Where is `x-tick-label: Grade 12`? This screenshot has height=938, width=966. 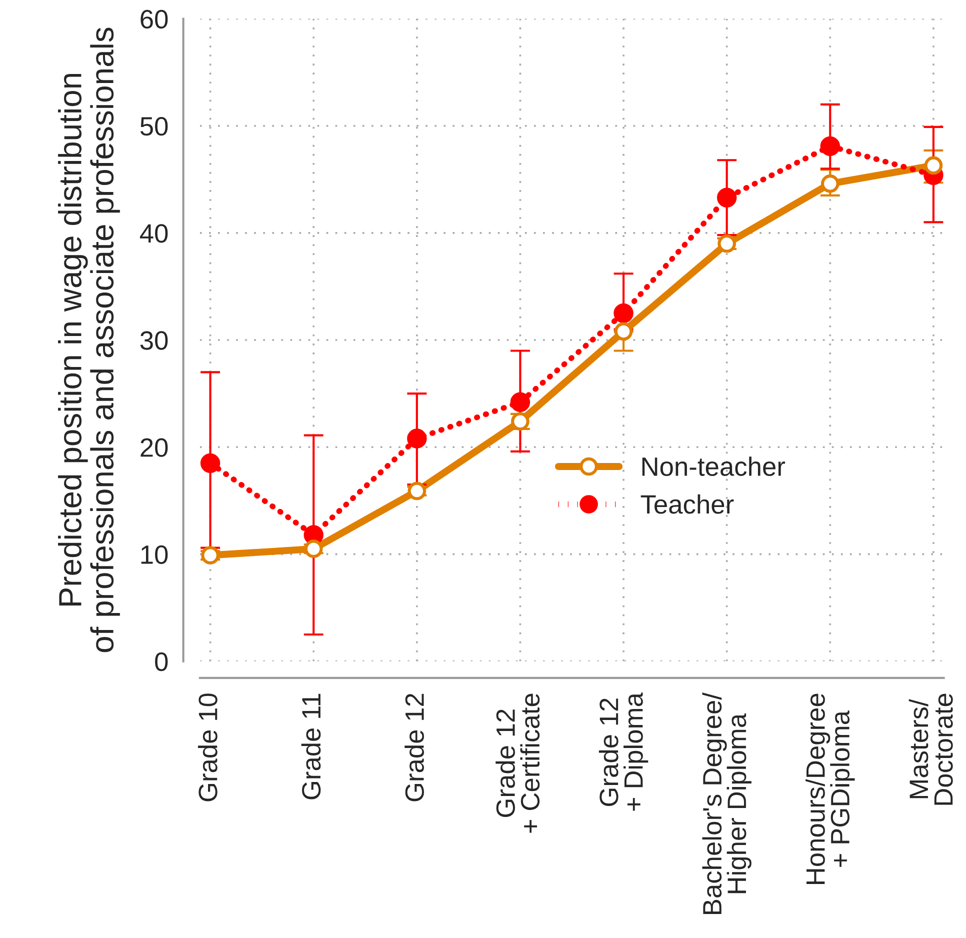 x-tick-label: Grade 12 is located at coordinates (414, 748).